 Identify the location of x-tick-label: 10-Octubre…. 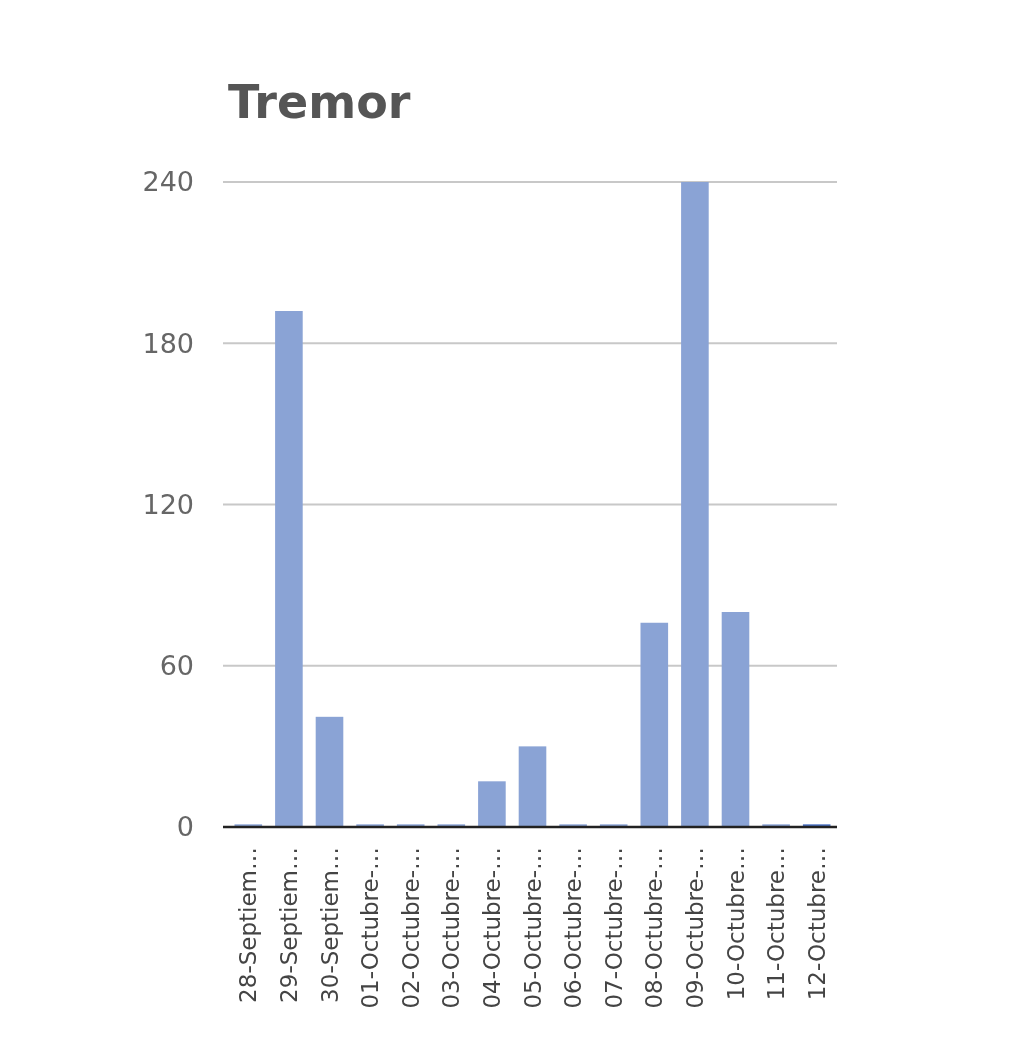
(735, 924).